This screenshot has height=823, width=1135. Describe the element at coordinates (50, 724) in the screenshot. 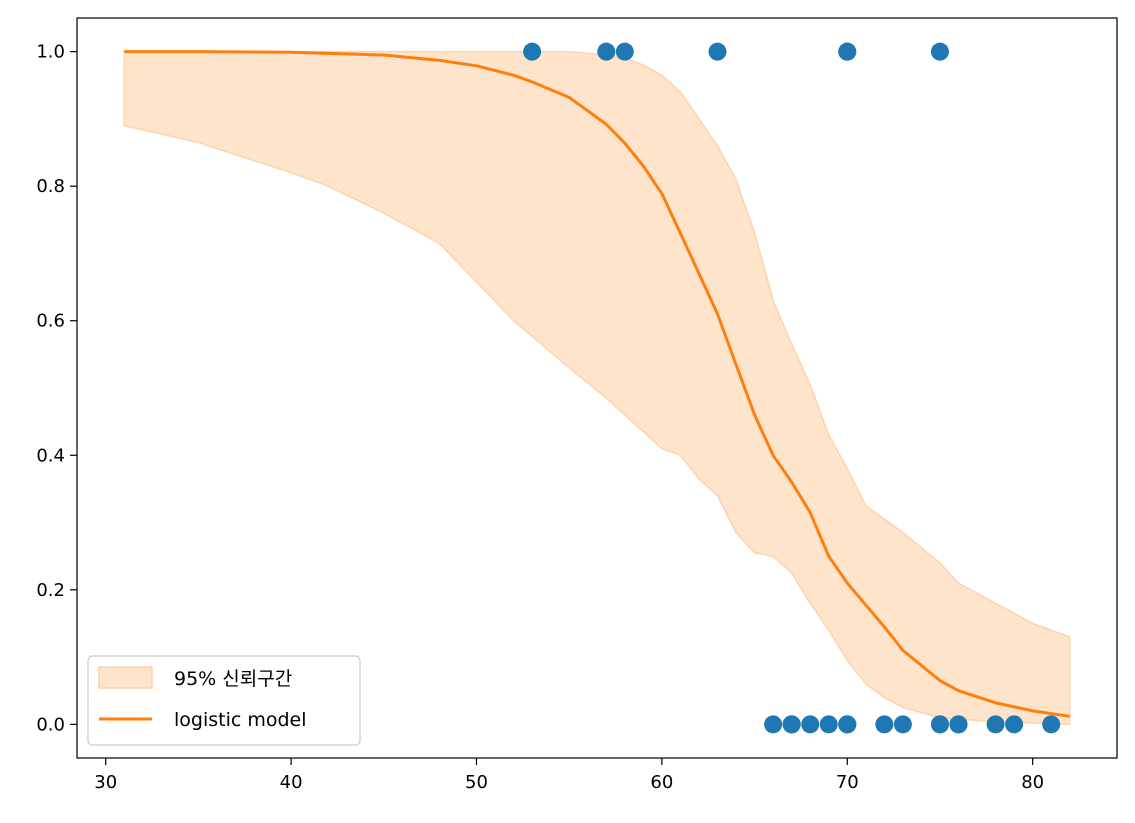

I see `y-tick-label: 0.0` at that location.